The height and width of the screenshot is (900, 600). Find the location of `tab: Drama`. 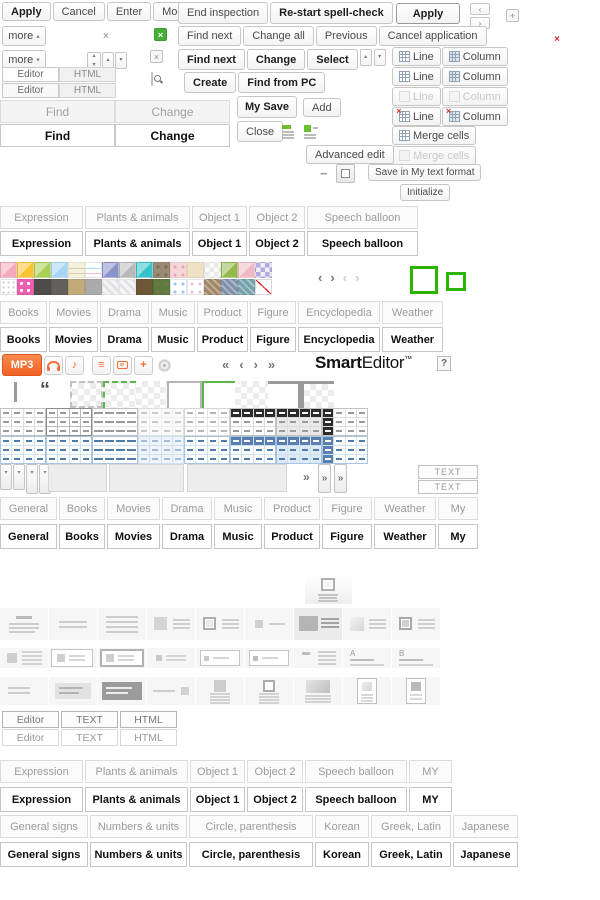

tab: Drama is located at coordinates (187, 508).